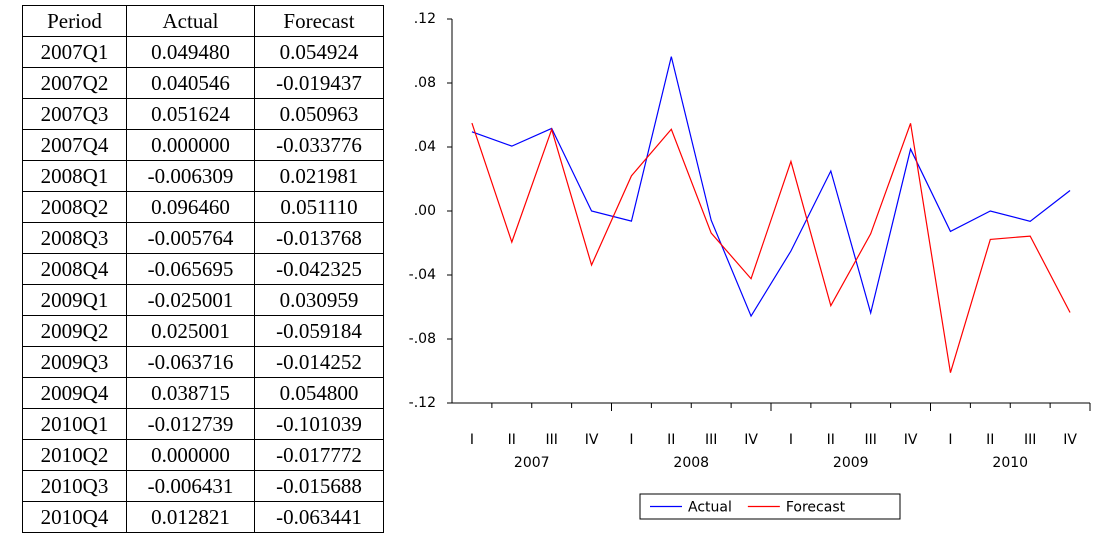 The width and height of the screenshot is (1101, 533). I want to click on table-cell: 0.096460, so click(190, 207).